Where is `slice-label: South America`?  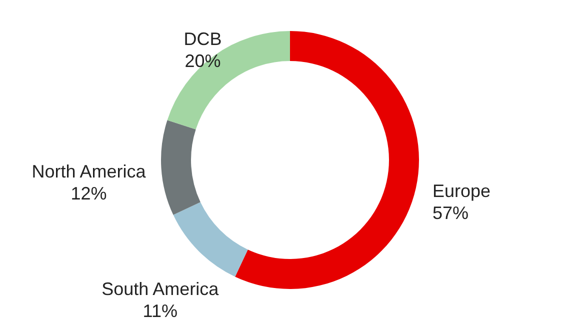 slice-label: South America is located at coordinates (161, 288).